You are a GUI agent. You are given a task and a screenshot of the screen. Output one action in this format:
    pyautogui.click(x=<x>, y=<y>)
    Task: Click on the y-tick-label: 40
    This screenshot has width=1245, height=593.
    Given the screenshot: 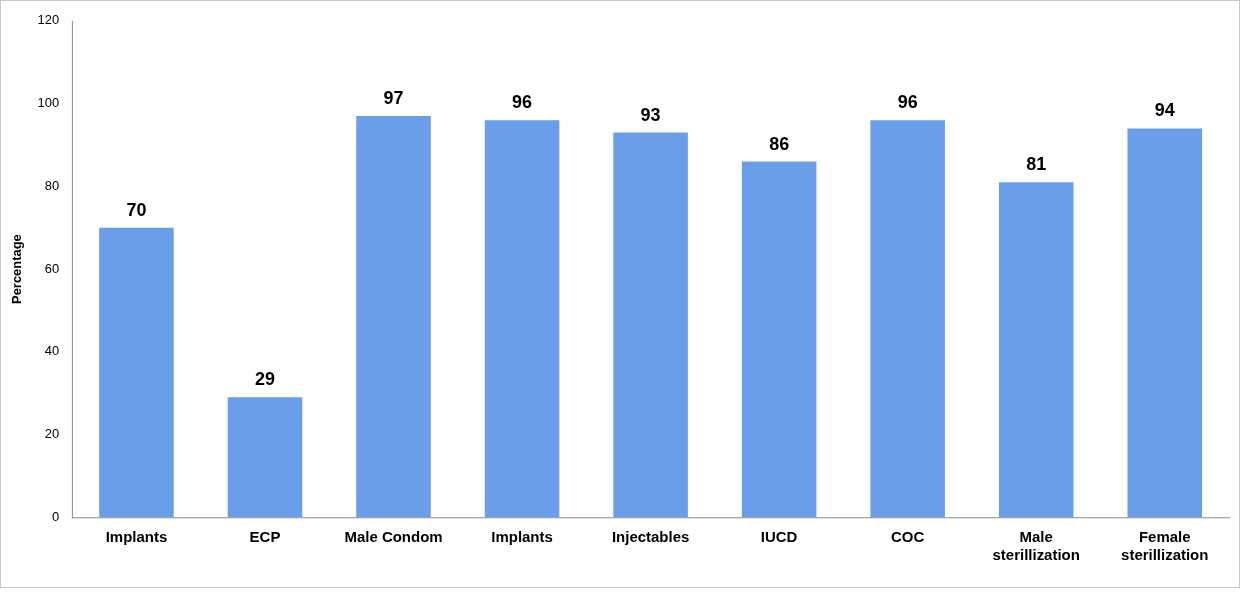 What is the action you would take?
    pyautogui.click(x=52, y=351)
    